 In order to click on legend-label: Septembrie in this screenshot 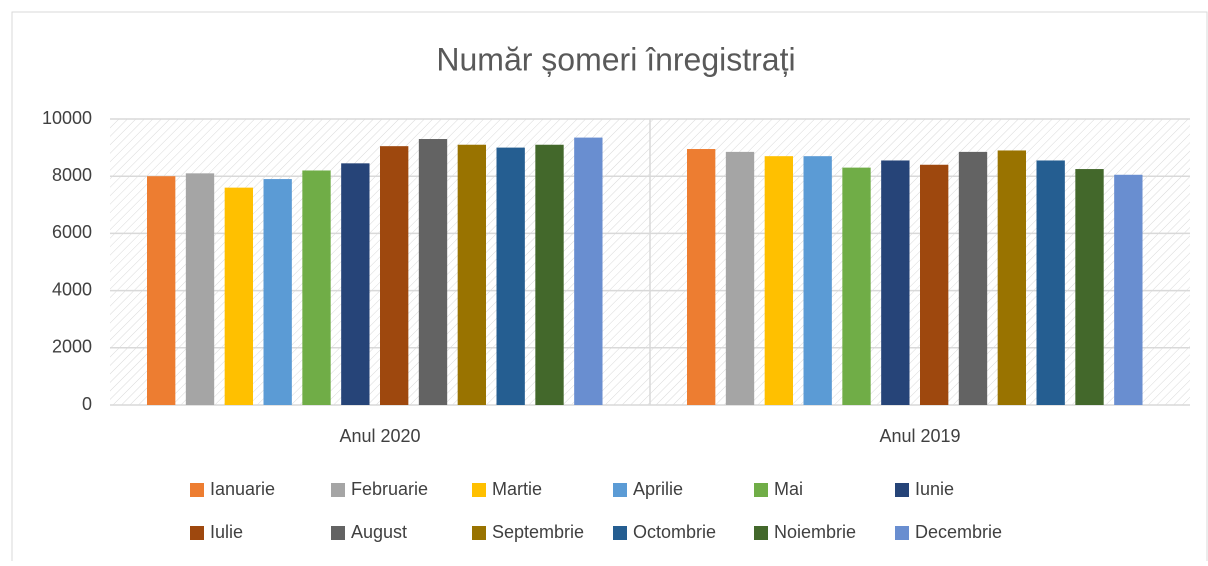, I will do `click(538, 532)`.